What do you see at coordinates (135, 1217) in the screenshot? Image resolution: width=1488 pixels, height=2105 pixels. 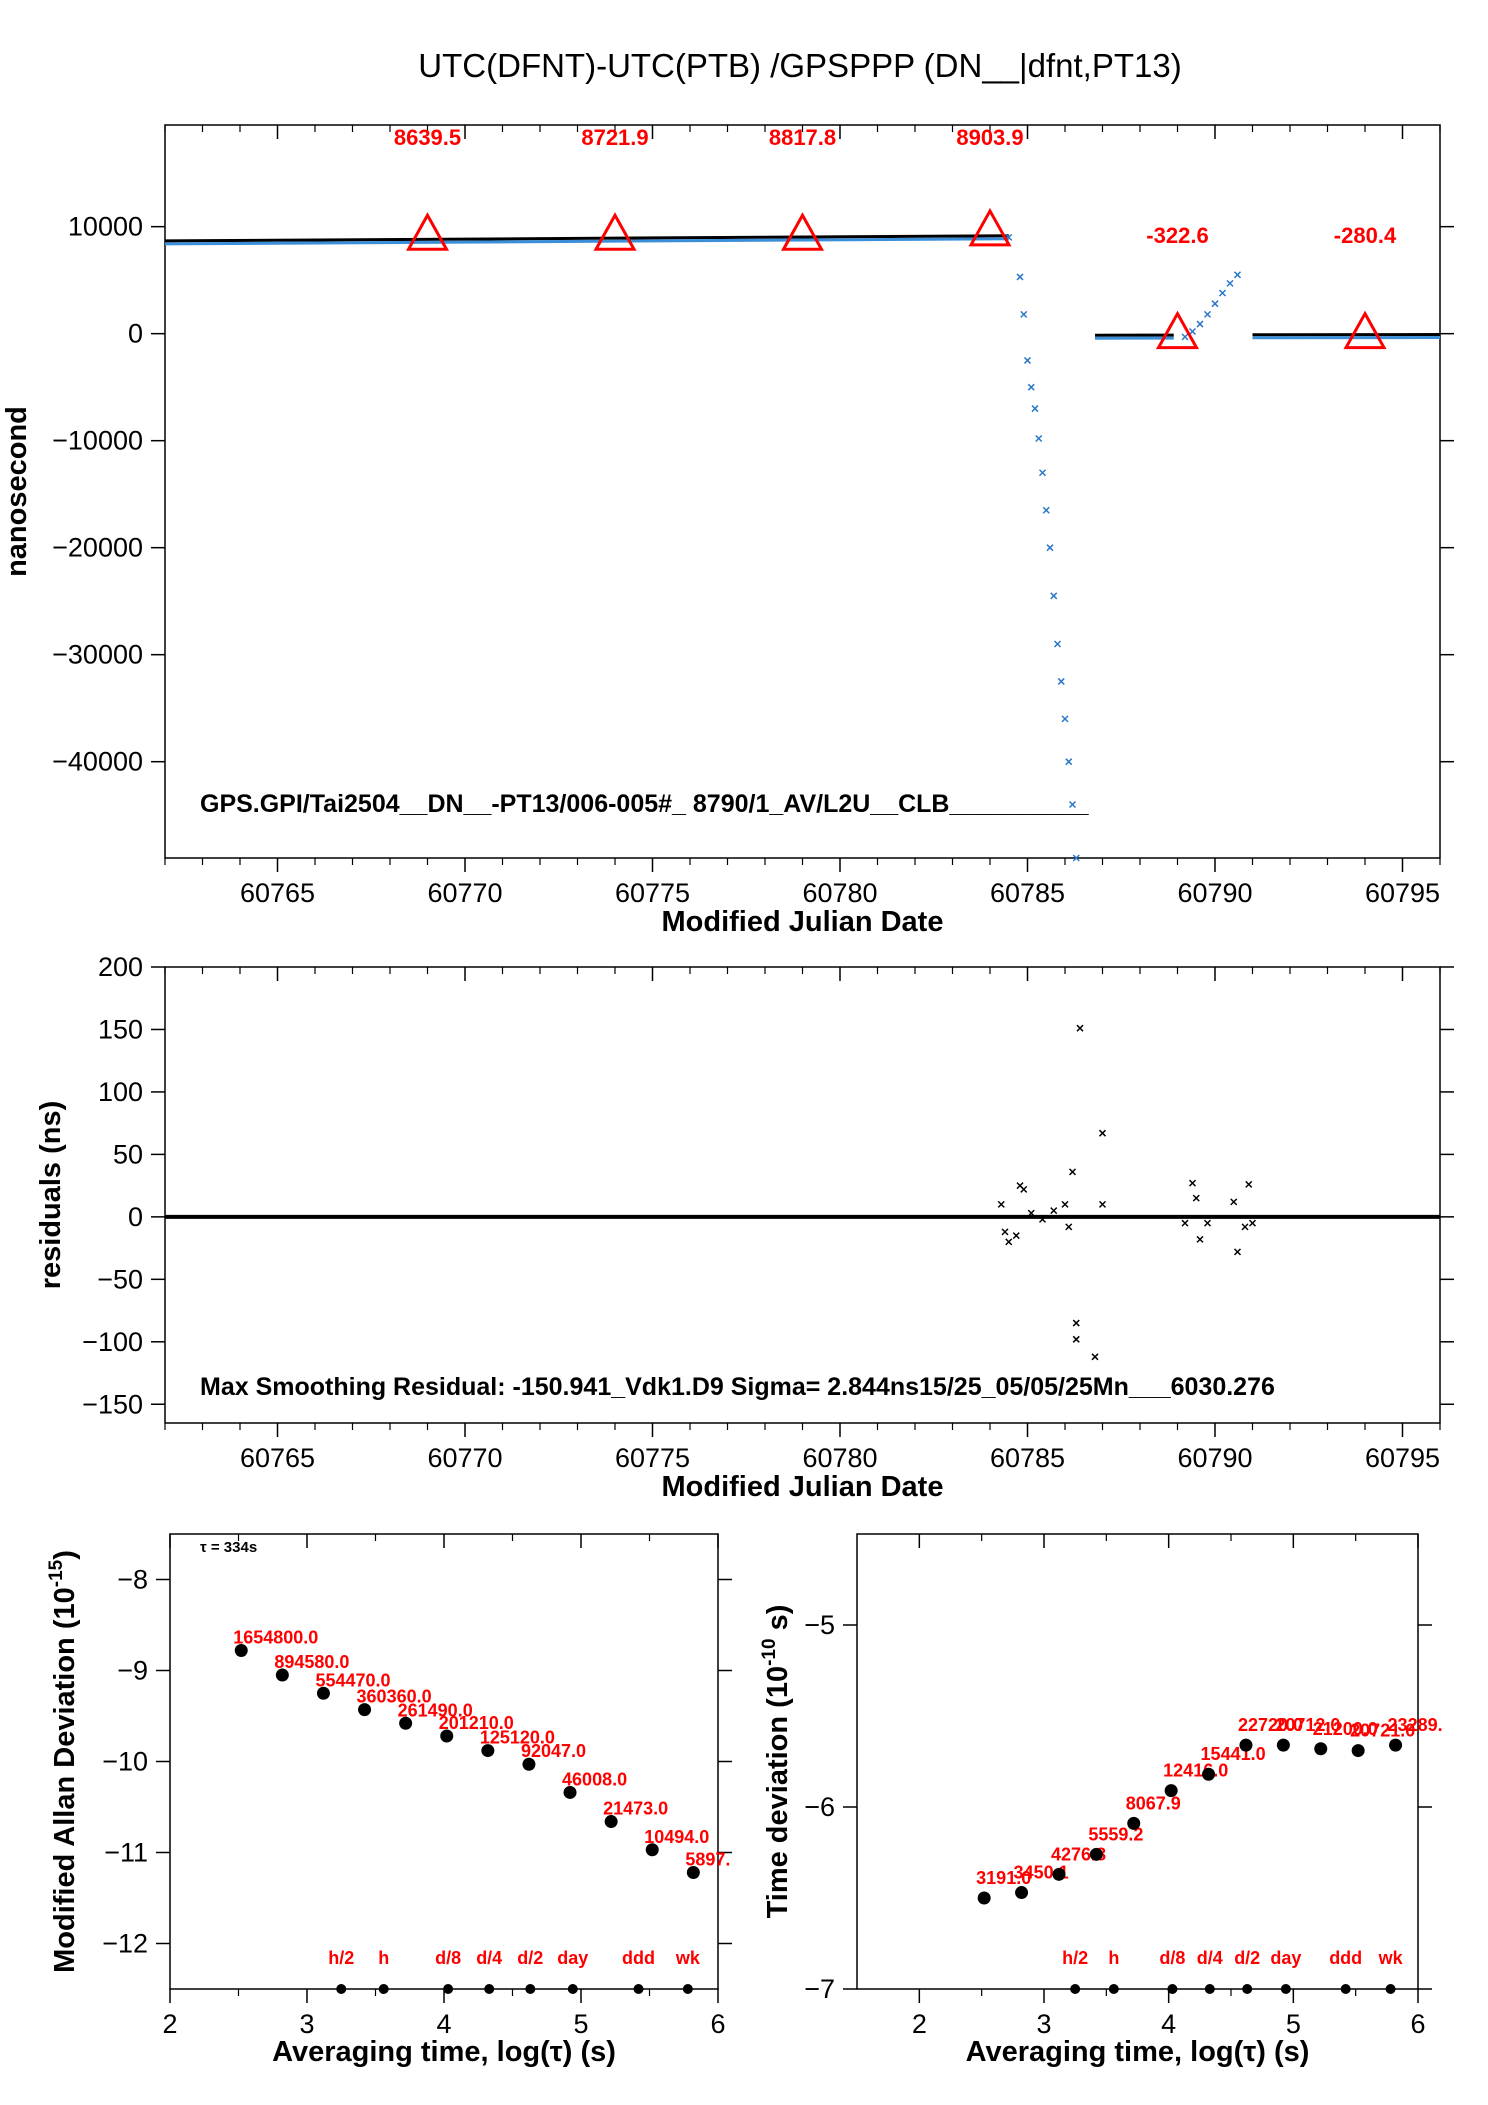 I see `y-tick-label: 0` at bounding box center [135, 1217].